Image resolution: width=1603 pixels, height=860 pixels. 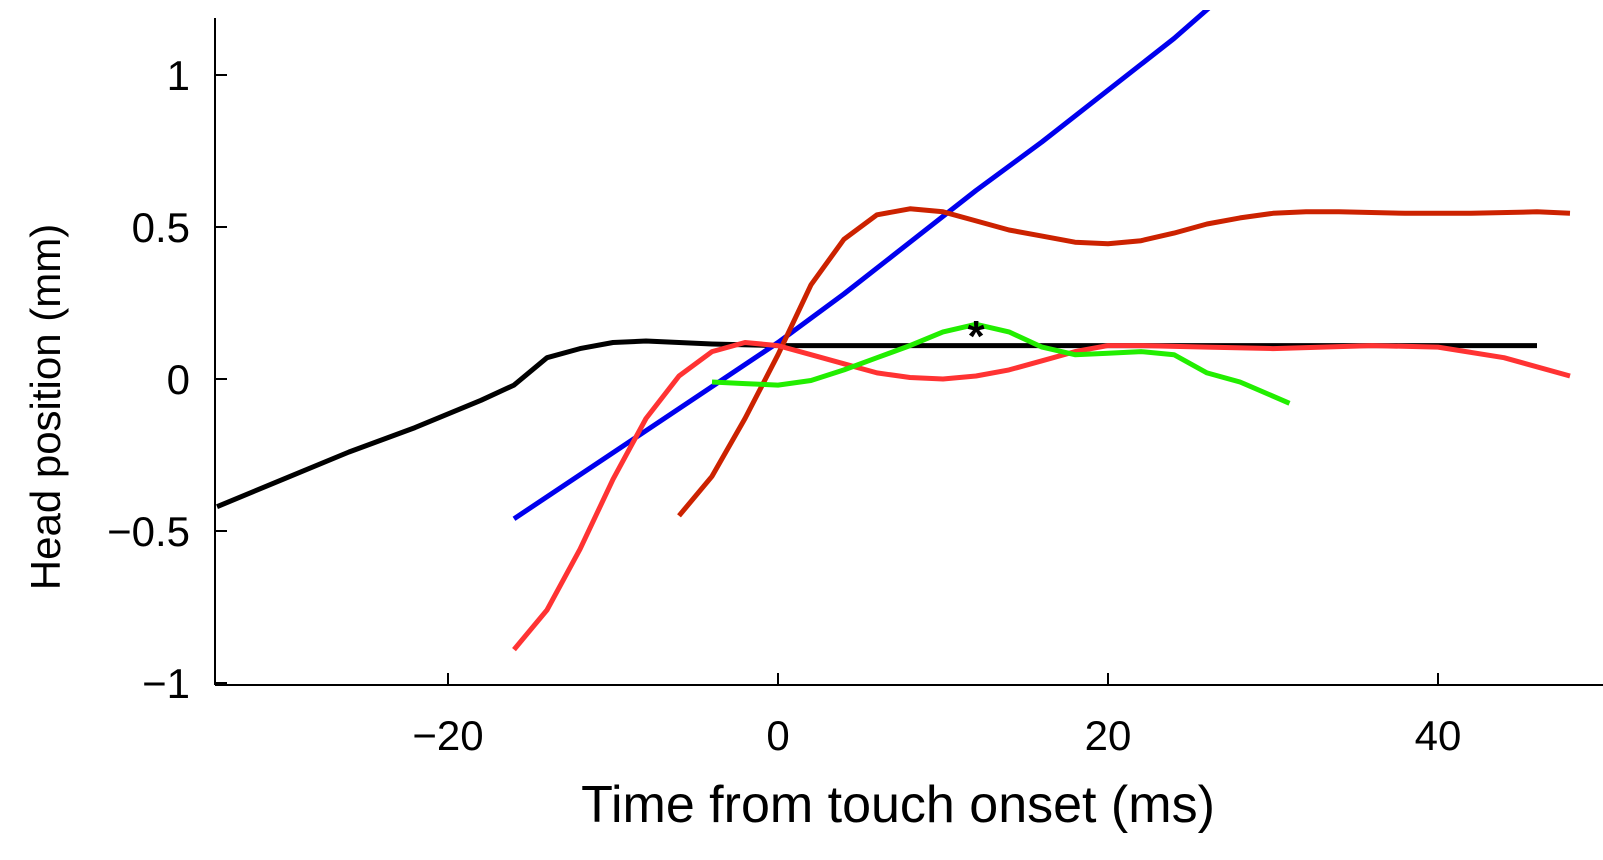 I want to click on x-tick-label: −20, so click(x=447, y=735).